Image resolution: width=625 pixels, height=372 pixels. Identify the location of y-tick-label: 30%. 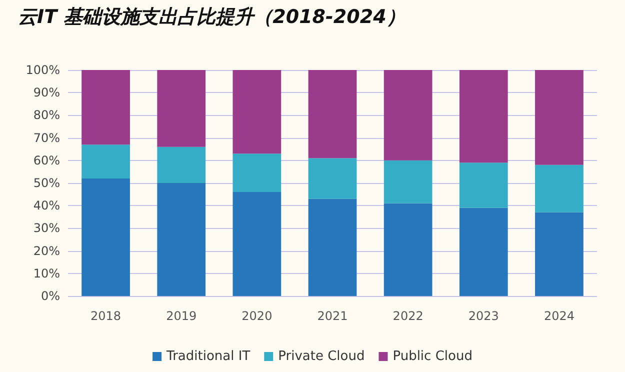
(46, 228).